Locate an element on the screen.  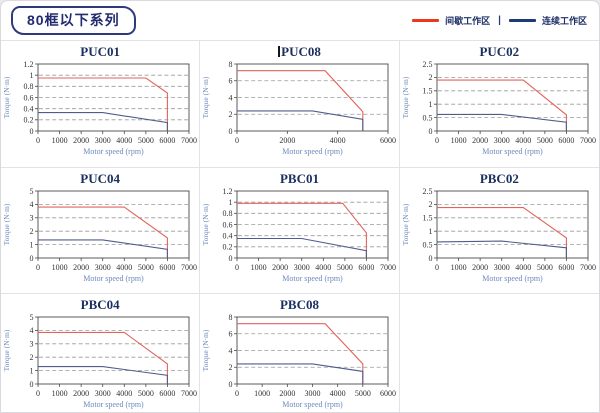
y-tick-label: 0.8 is located at coordinates (29, 86).